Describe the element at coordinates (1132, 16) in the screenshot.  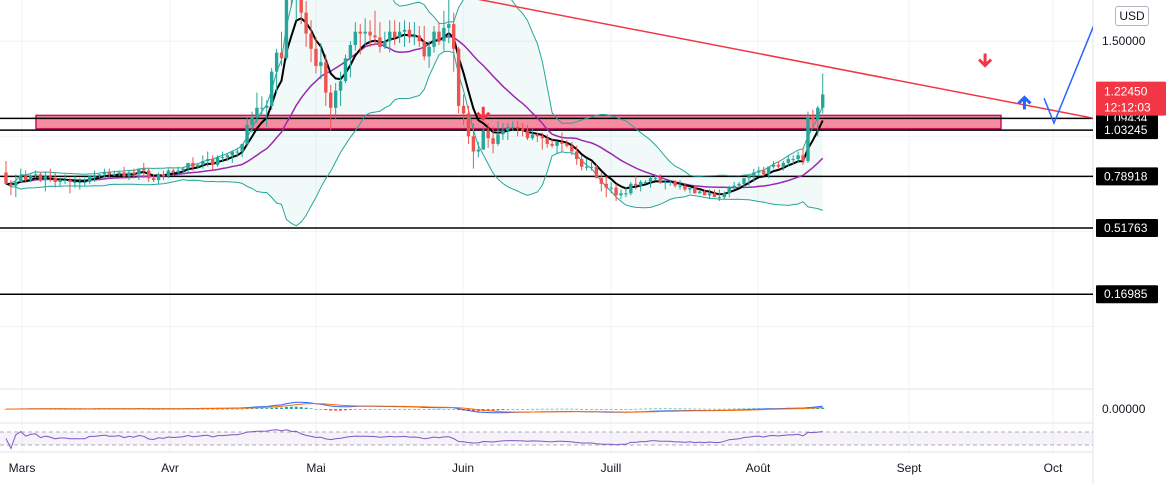
I see `currency-button: USD` at that location.